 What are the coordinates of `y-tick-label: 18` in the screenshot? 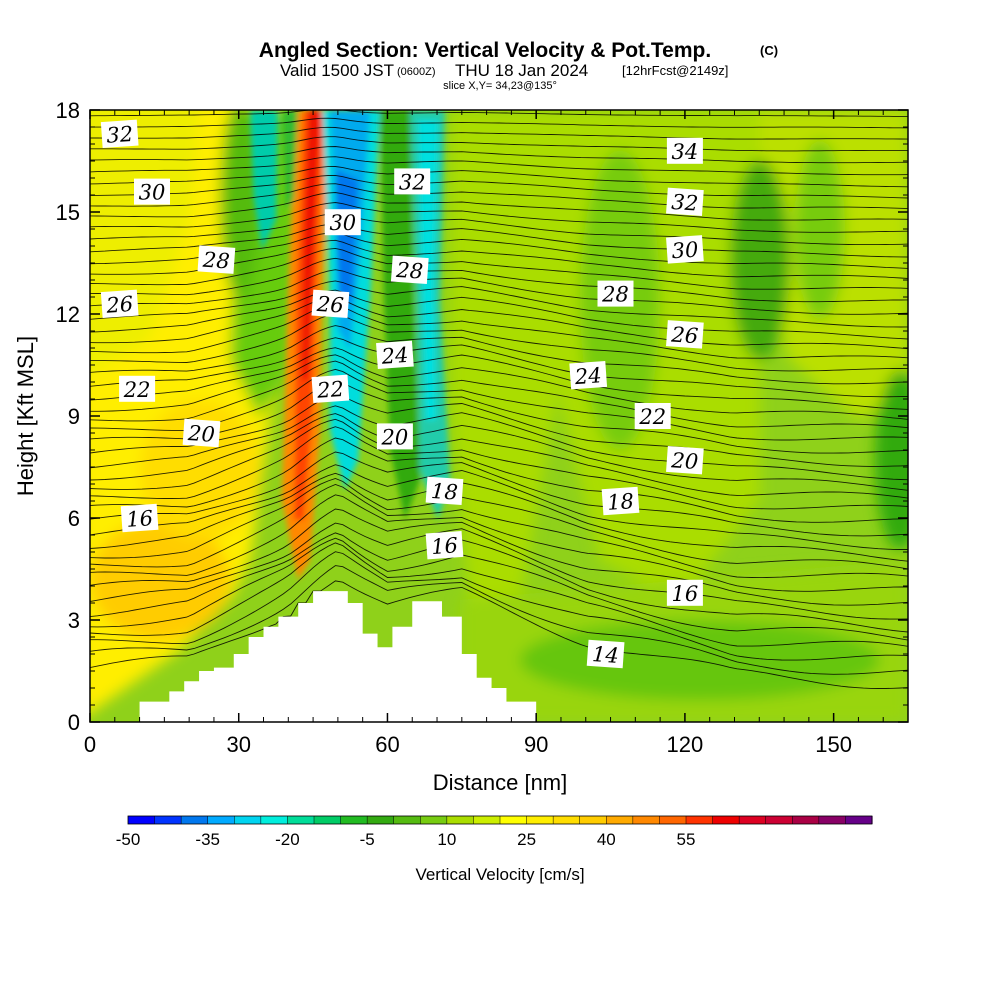 It's located at (68, 110).